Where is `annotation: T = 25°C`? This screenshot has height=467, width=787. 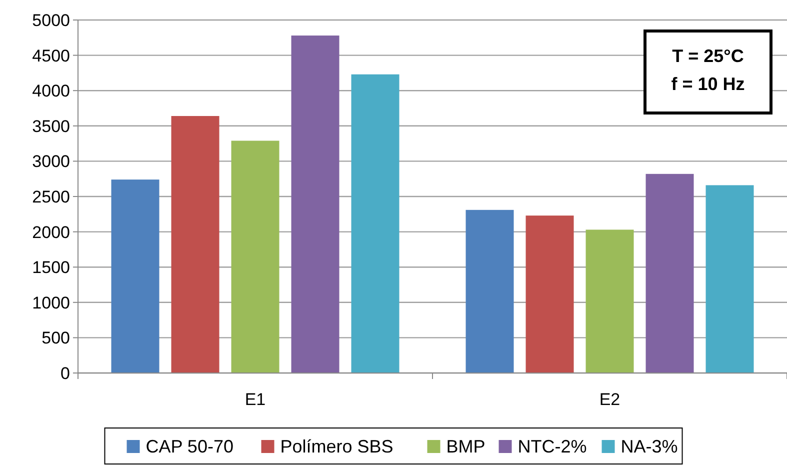
annotation: T = 25°C is located at coordinates (708, 56).